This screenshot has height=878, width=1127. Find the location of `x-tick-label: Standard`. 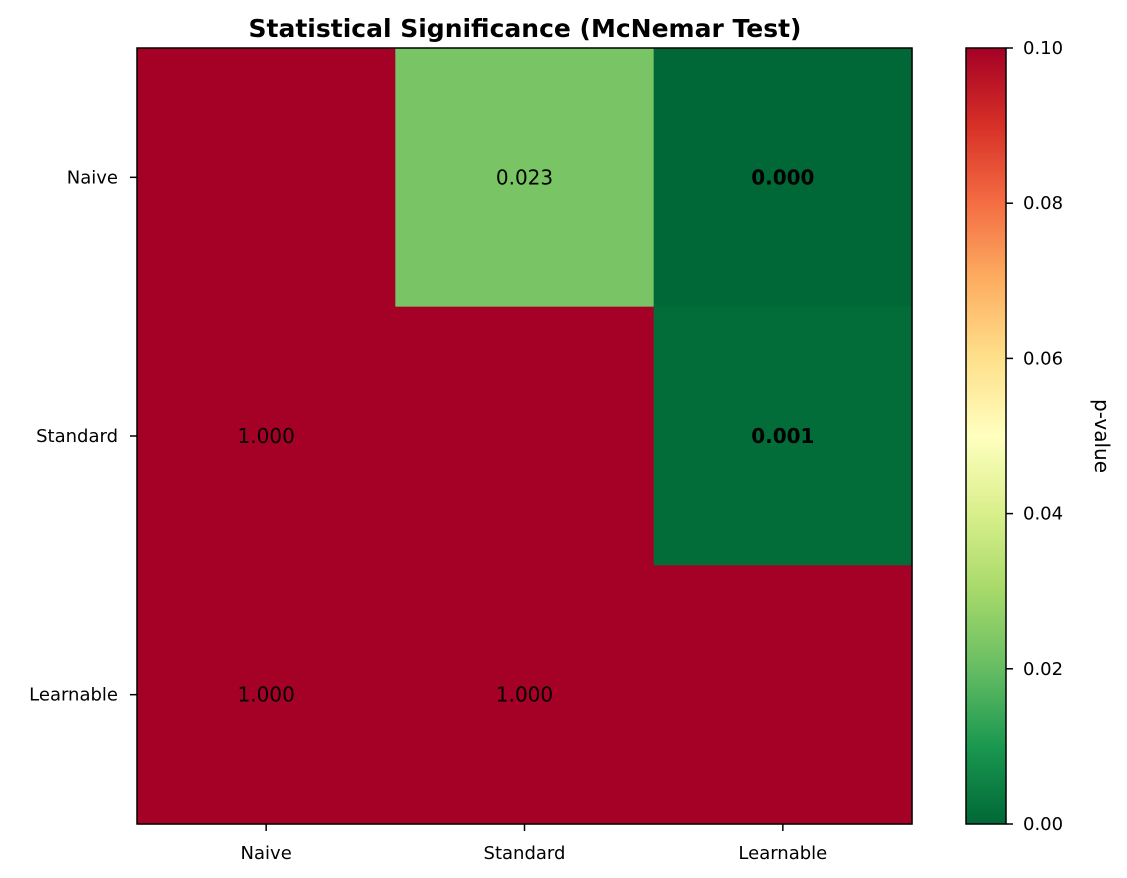

x-tick-label: Standard is located at coordinates (525, 853).